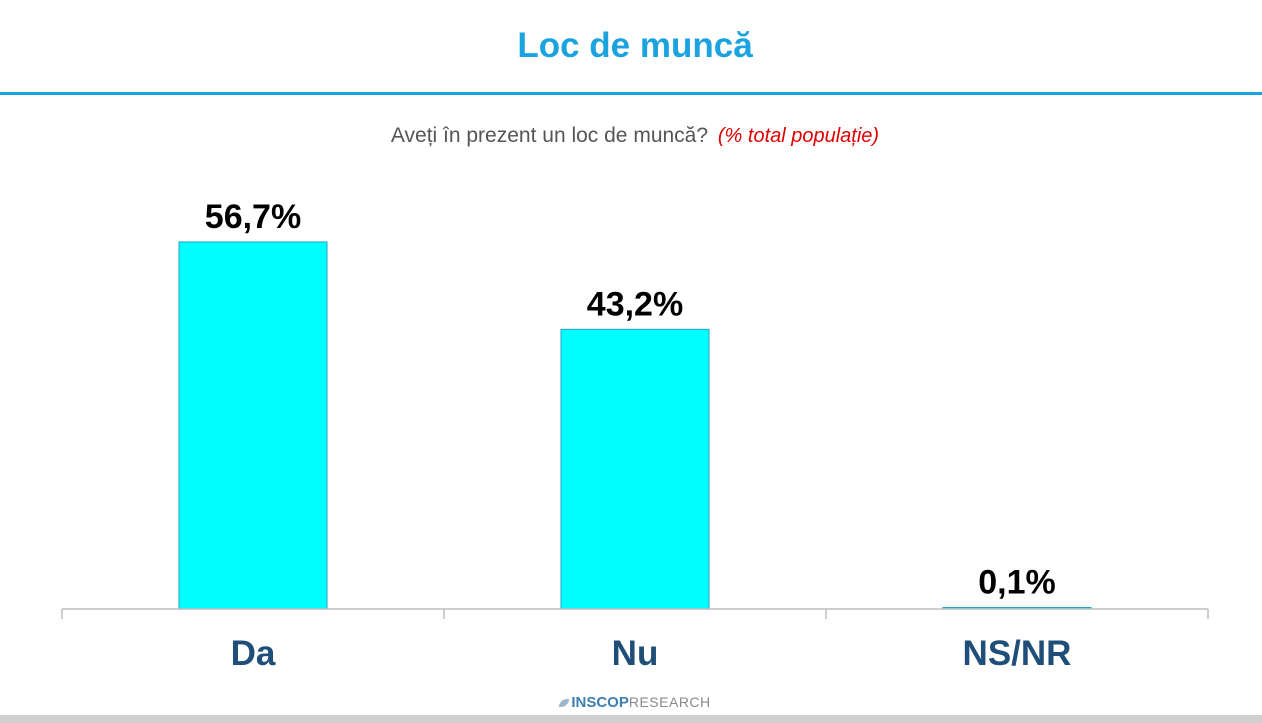 This screenshot has height=723, width=1262. Describe the element at coordinates (1017, 583) in the screenshot. I see `data-label: 0,1%` at that location.